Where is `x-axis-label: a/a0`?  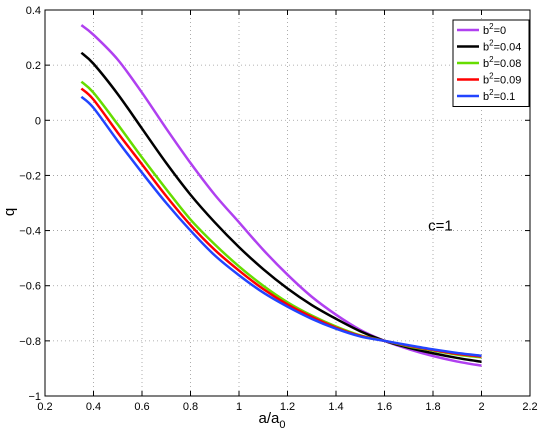
x-axis-label: a/a0 is located at coordinates (272, 420).